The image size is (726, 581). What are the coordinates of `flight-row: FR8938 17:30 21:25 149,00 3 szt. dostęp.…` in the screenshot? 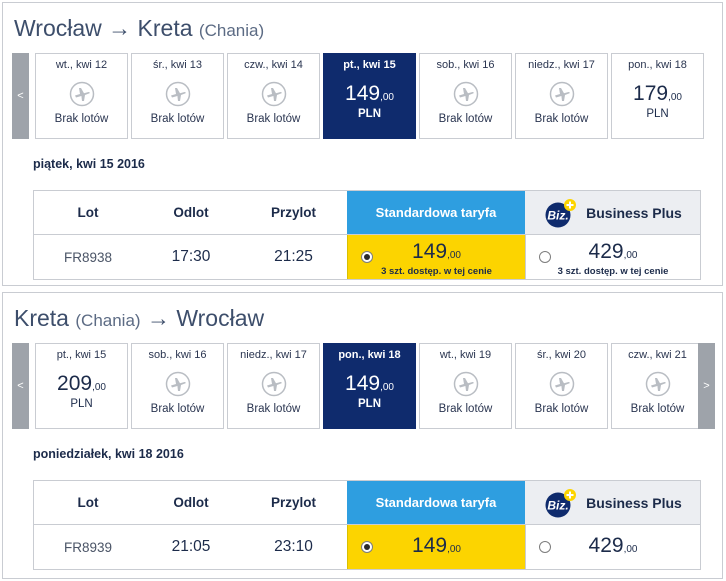 It's located at (367, 257).